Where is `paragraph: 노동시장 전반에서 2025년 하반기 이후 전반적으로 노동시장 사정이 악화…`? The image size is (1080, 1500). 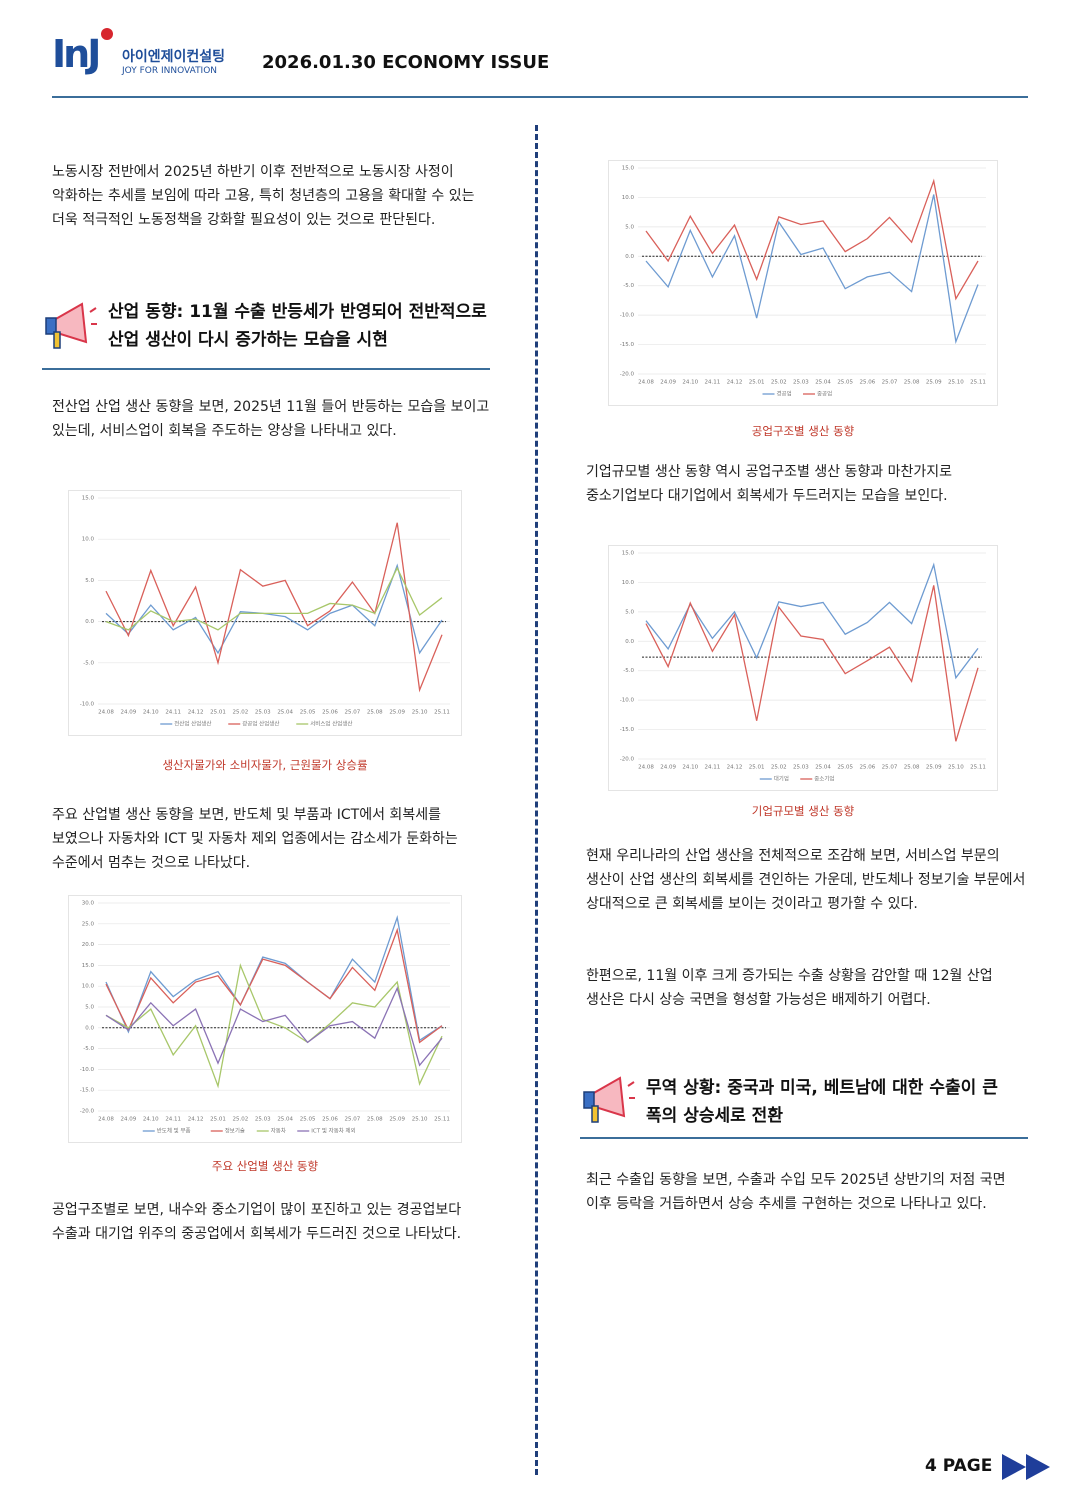
paragraph: 노동시장 전반에서 2025년 하반기 이후 전반적으로 노동시장 사정이 악화… is located at coordinates (263, 196).